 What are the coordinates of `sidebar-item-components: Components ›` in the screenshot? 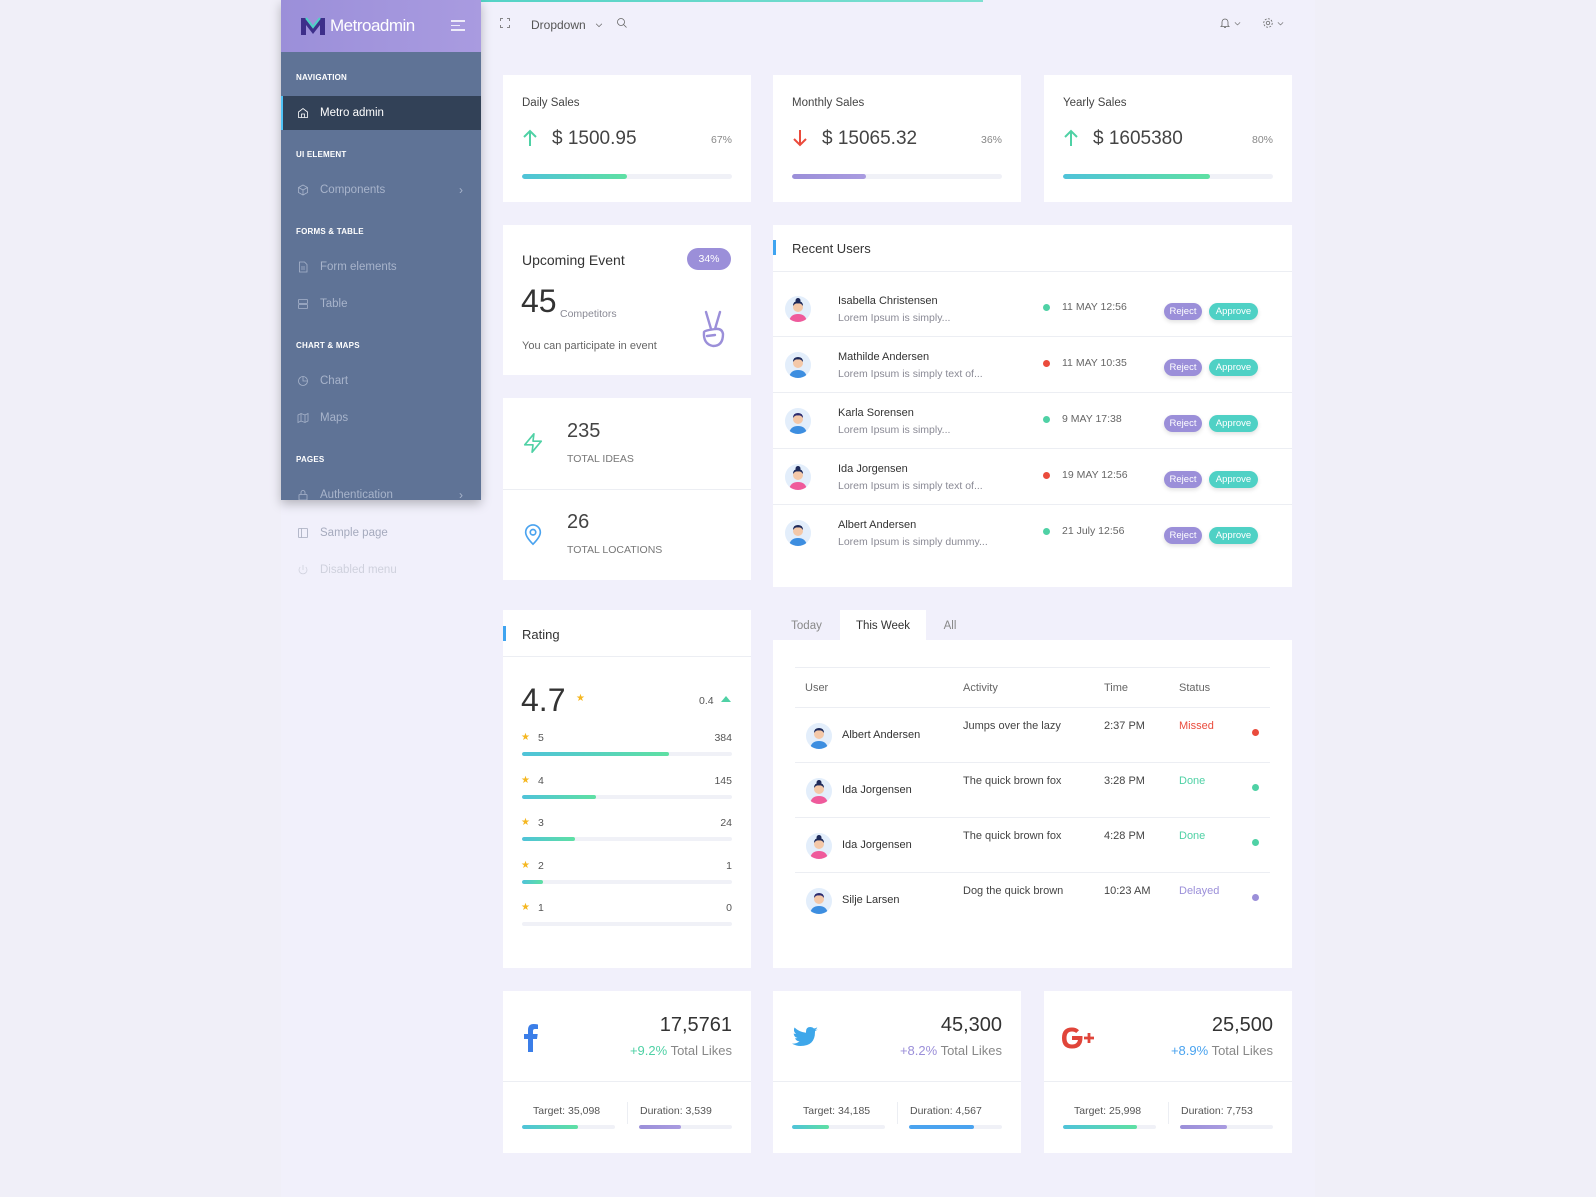 It's located at (381, 190).